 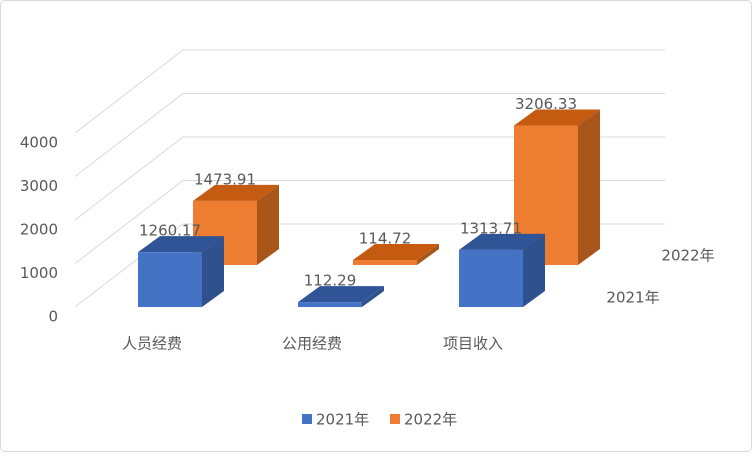 What do you see at coordinates (687, 256) in the screenshot?
I see `depth-axis-label: 2022年` at bounding box center [687, 256].